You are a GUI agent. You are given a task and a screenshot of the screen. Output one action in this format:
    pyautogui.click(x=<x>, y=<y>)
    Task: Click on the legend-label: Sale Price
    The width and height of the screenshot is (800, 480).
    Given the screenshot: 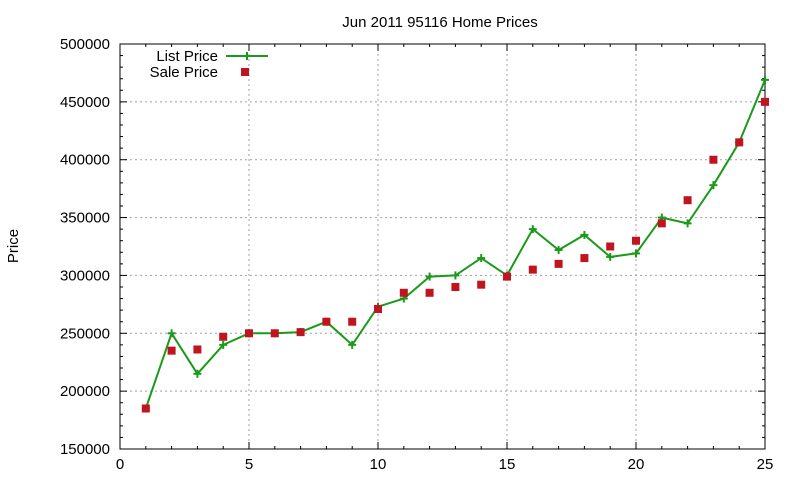 What is the action you would take?
    pyautogui.click(x=184, y=72)
    